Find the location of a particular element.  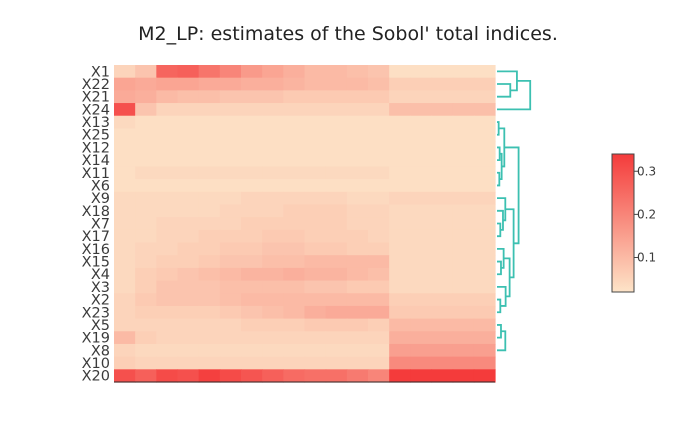

row-label: X19 is located at coordinates (96, 339).